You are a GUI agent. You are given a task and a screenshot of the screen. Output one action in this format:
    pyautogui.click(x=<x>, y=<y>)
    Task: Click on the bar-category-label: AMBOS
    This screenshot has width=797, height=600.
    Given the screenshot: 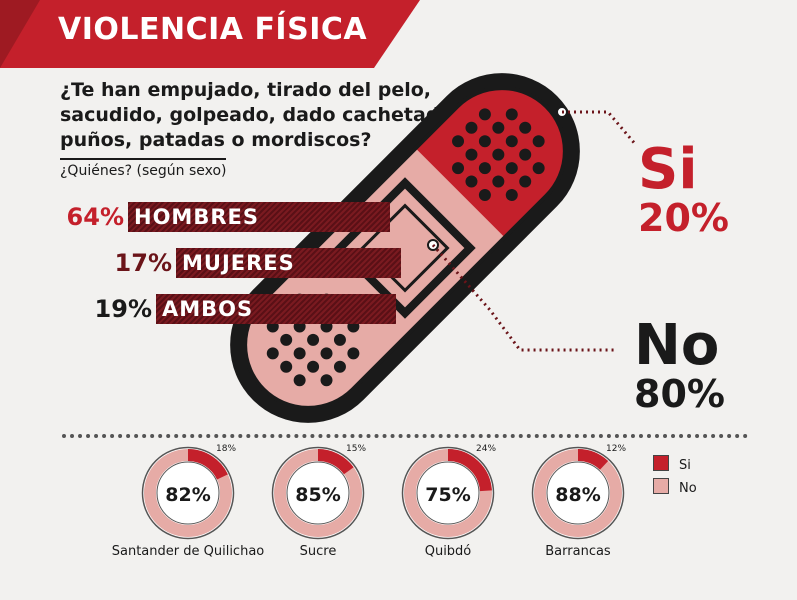 What is the action you would take?
    pyautogui.click(x=208, y=309)
    